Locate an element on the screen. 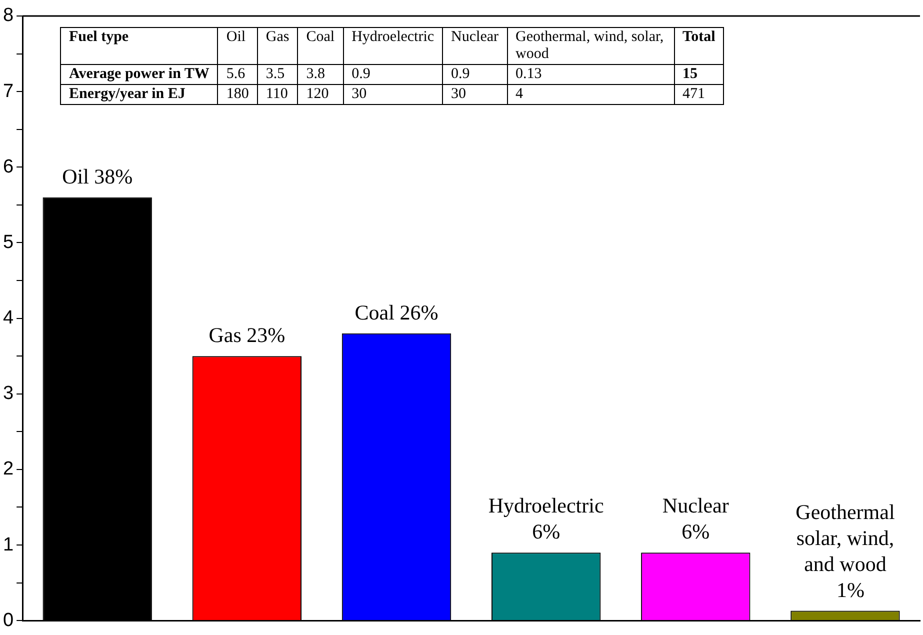 The image size is (923, 635). data-label: Oil 38% is located at coordinates (97, 176).